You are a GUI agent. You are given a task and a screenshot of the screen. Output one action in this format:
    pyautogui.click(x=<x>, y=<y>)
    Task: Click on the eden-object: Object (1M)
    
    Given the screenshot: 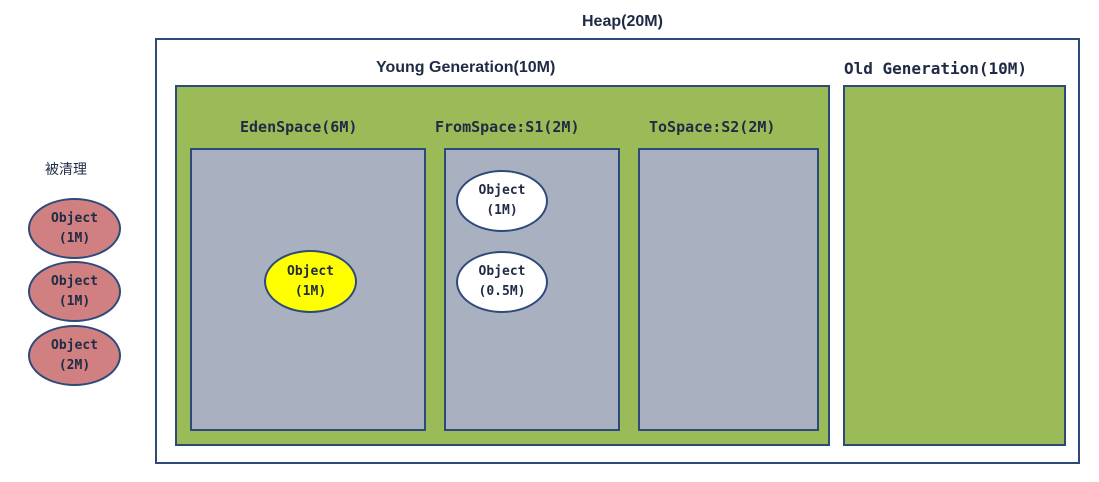 What is the action you would take?
    pyautogui.click(x=310, y=281)
    